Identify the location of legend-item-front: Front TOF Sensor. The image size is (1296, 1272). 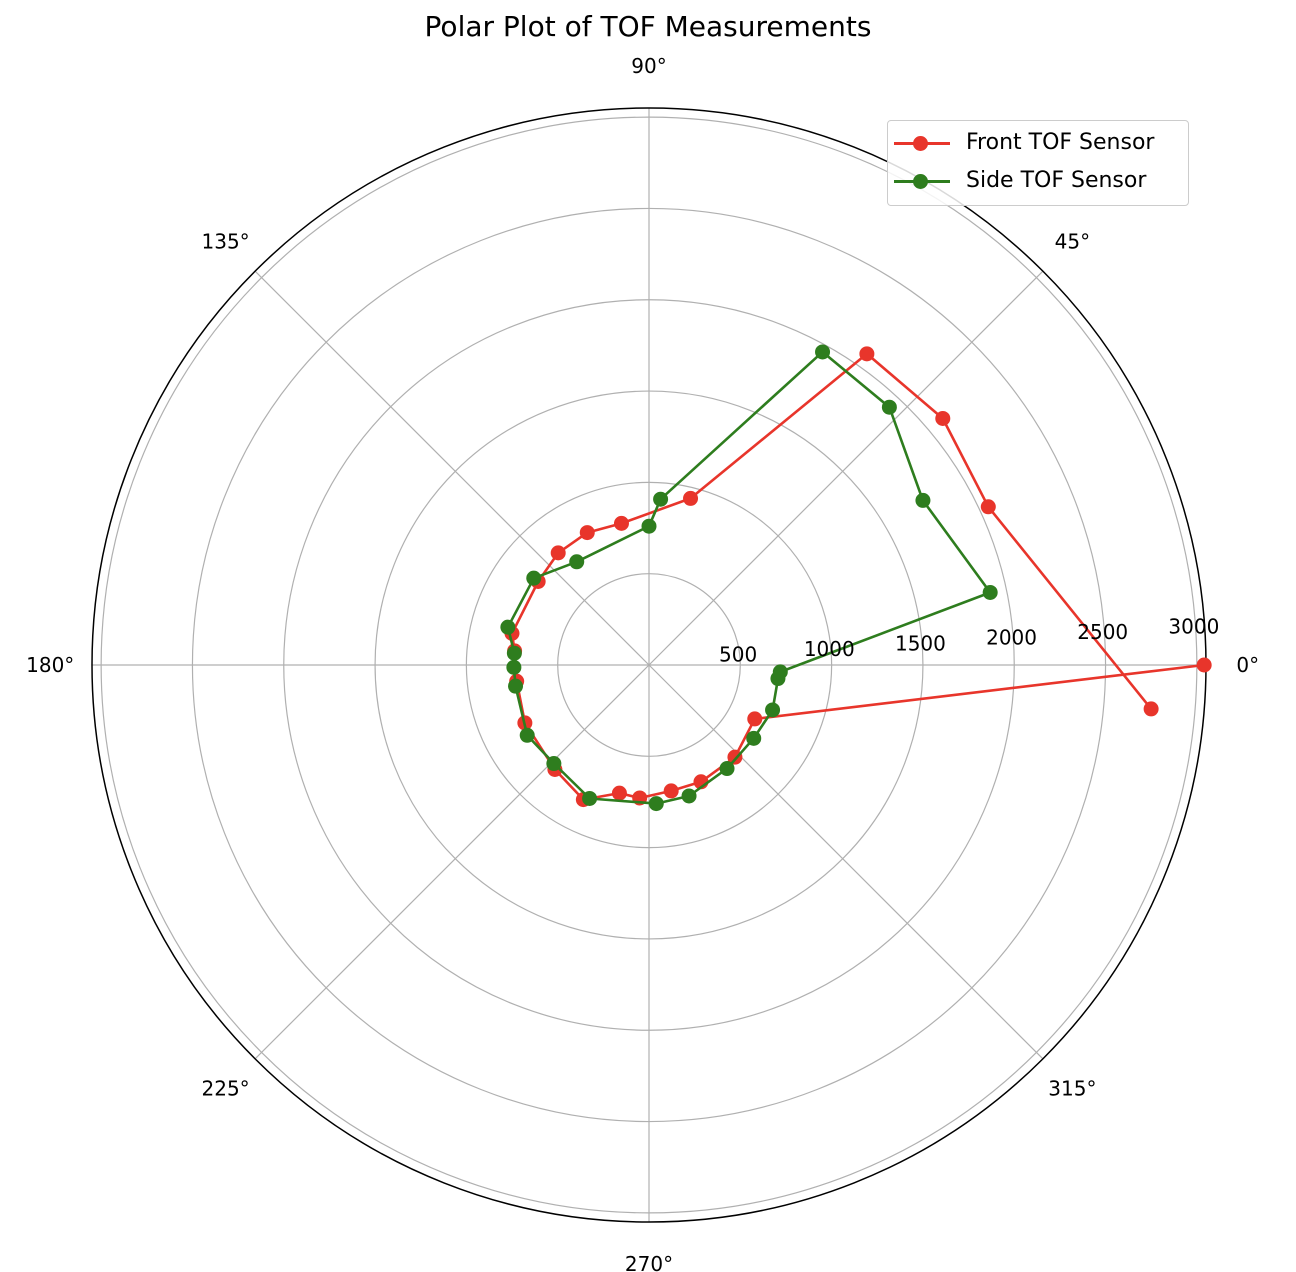
(1038, 144).